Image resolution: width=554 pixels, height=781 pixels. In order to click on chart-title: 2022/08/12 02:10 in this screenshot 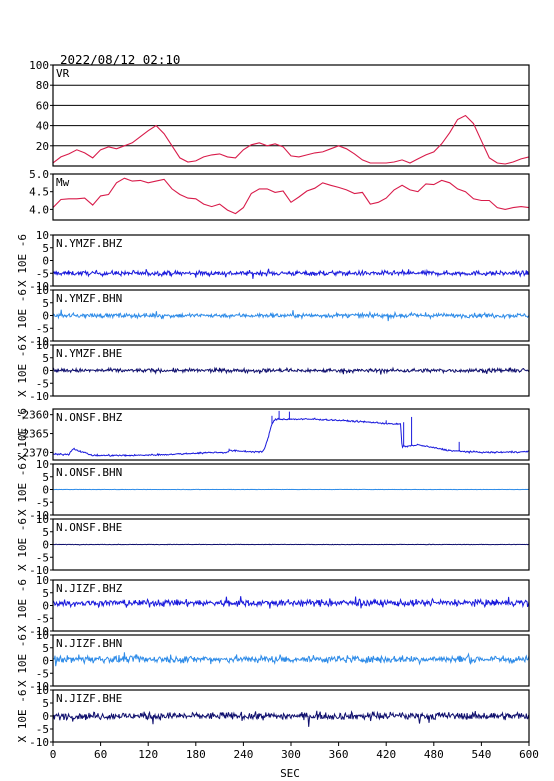, I will do `click(120, 59)`.